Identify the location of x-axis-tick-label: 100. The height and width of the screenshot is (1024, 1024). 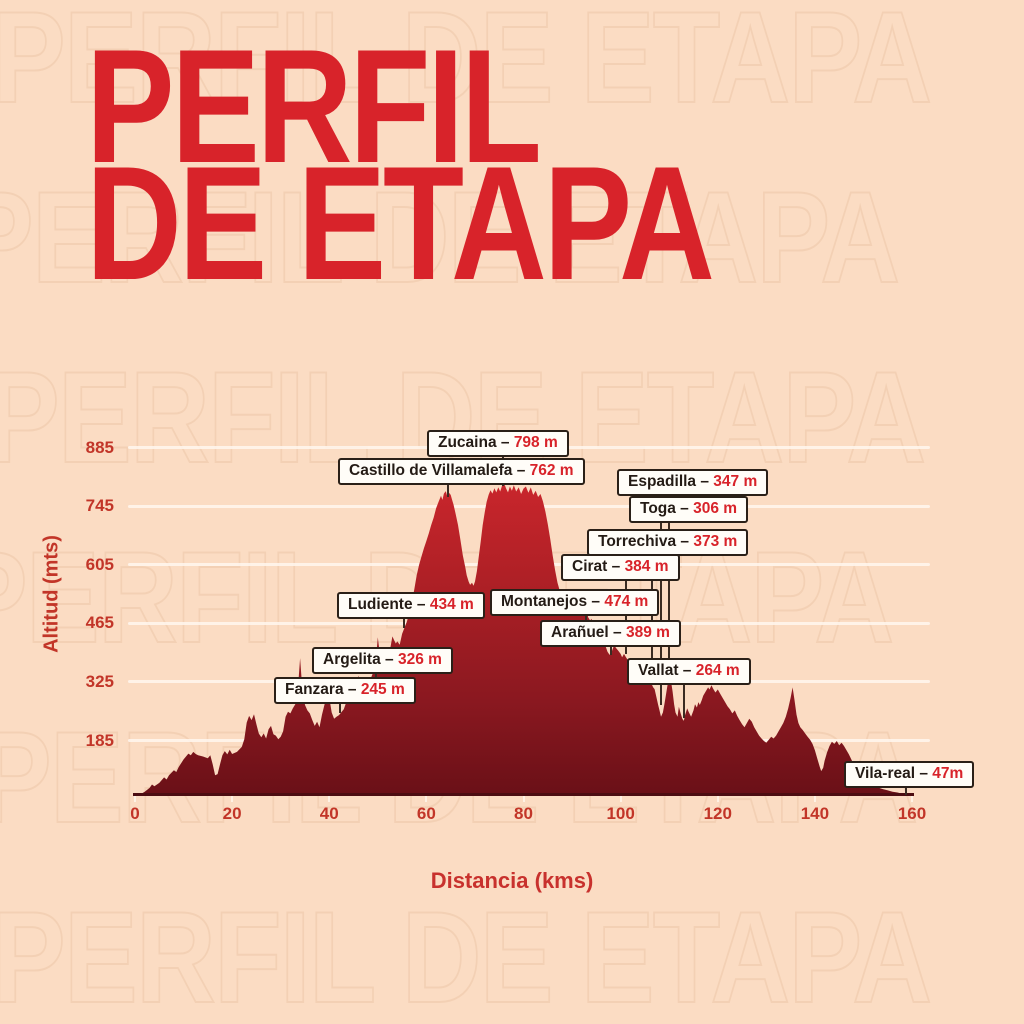
(620, 813).